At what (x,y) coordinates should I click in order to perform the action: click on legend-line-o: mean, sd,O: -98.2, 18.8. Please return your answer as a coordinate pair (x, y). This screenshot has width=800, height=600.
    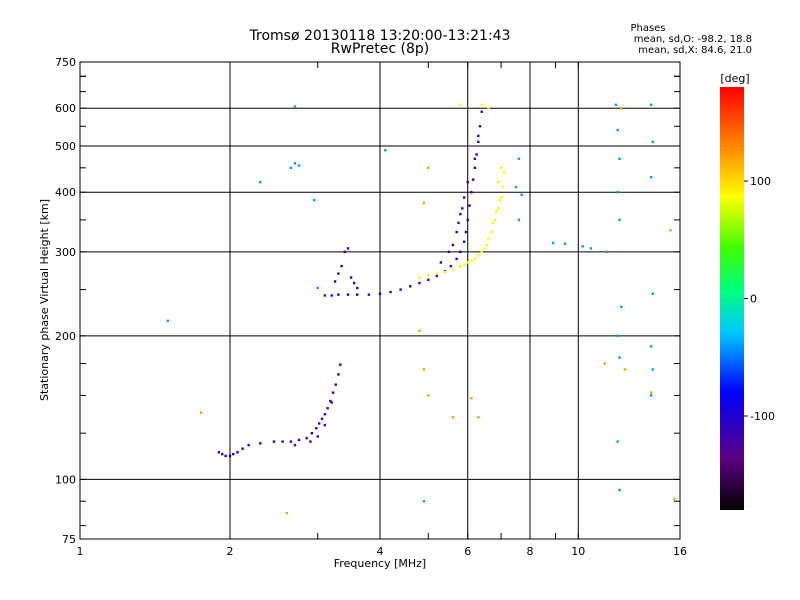
    Looking at the image, I should click on (693, 39).